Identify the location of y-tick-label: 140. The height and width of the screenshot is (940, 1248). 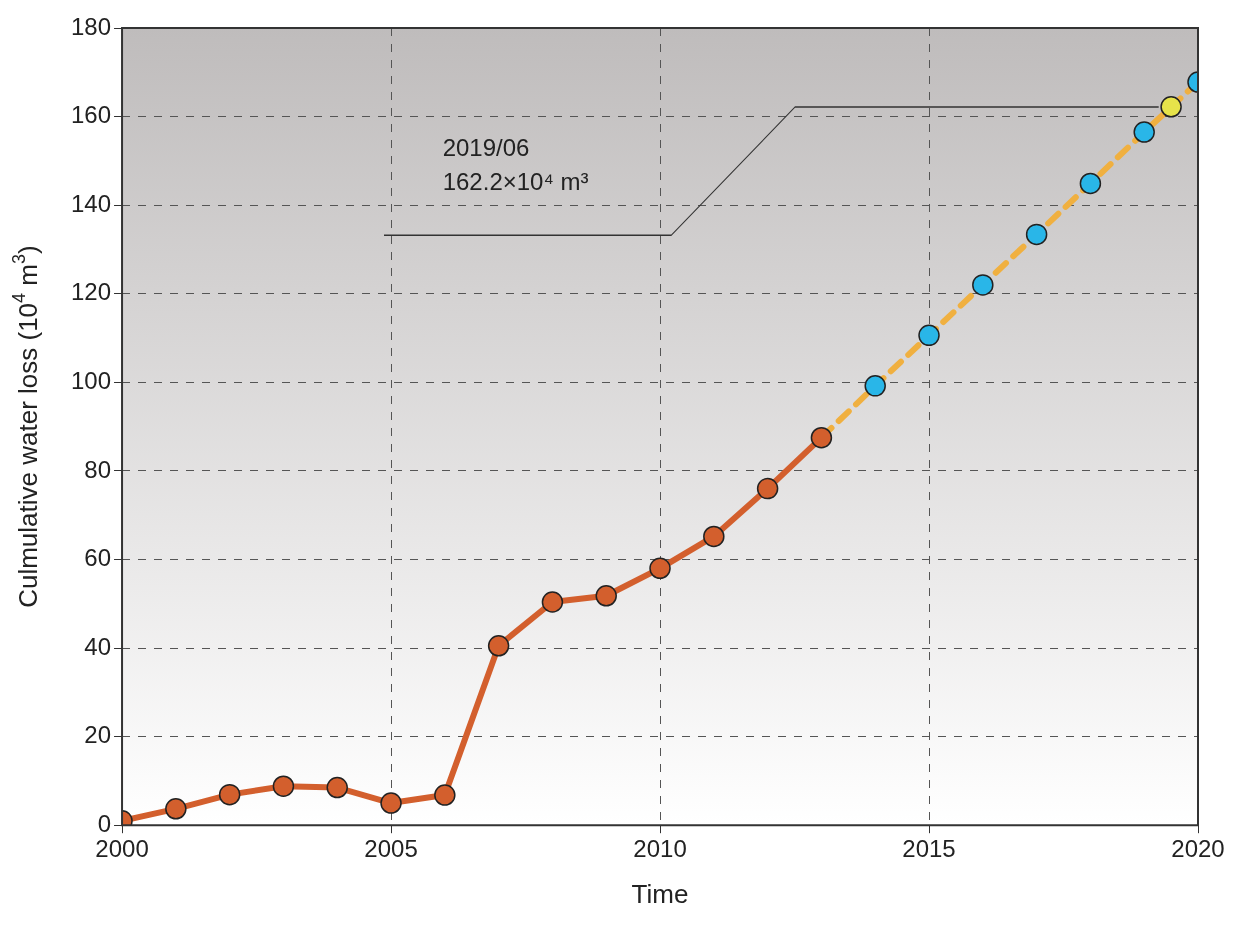
(91, 203).